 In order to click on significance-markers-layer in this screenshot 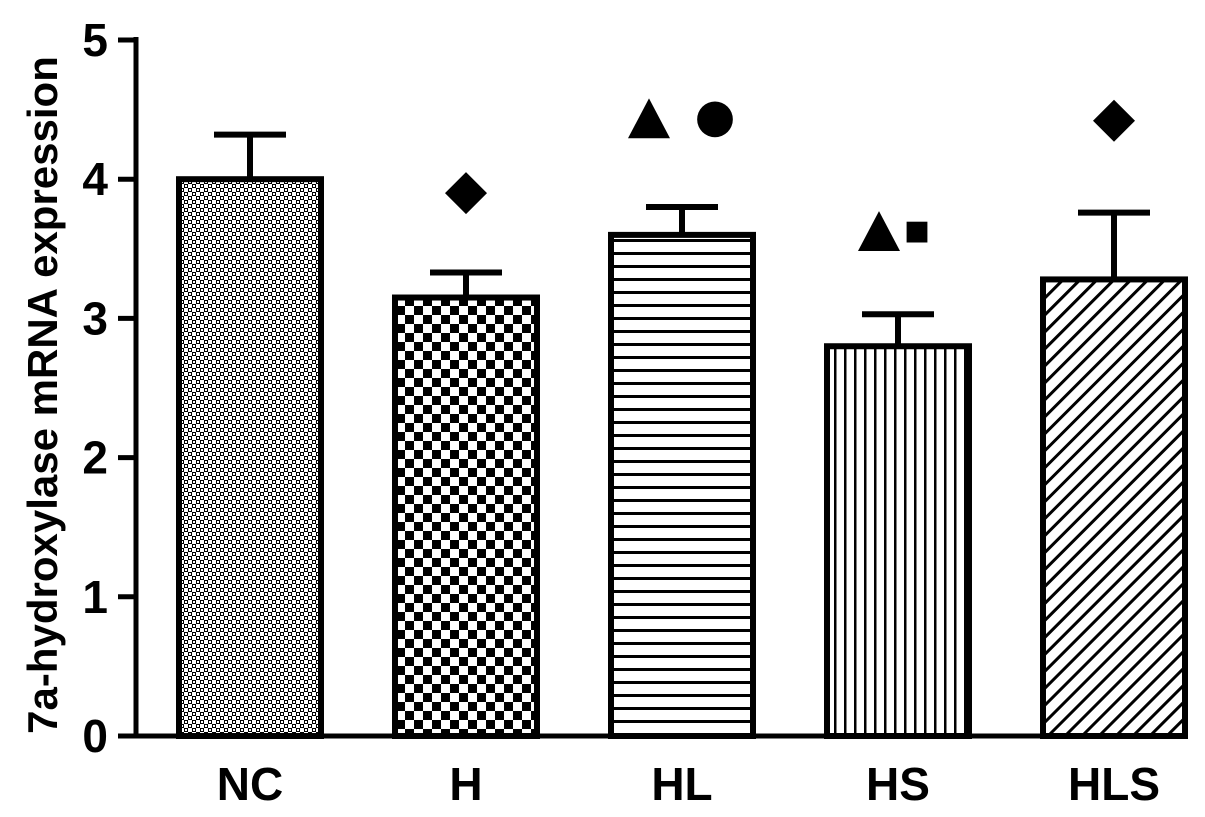, I will do `click(790, 174)`.